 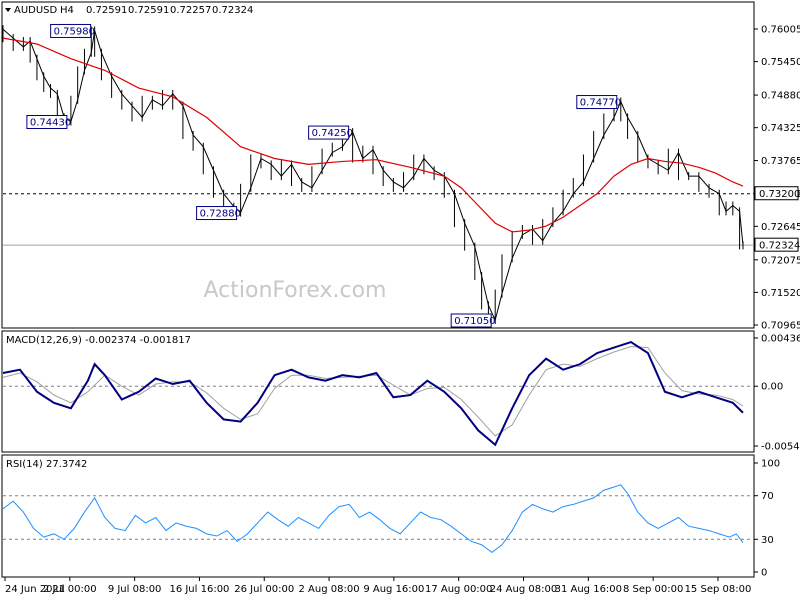 What do you see at coordinates (220, 214) in the screenshot?
I see `annotation-label: 0.72880` at bounding box center [220, 214].